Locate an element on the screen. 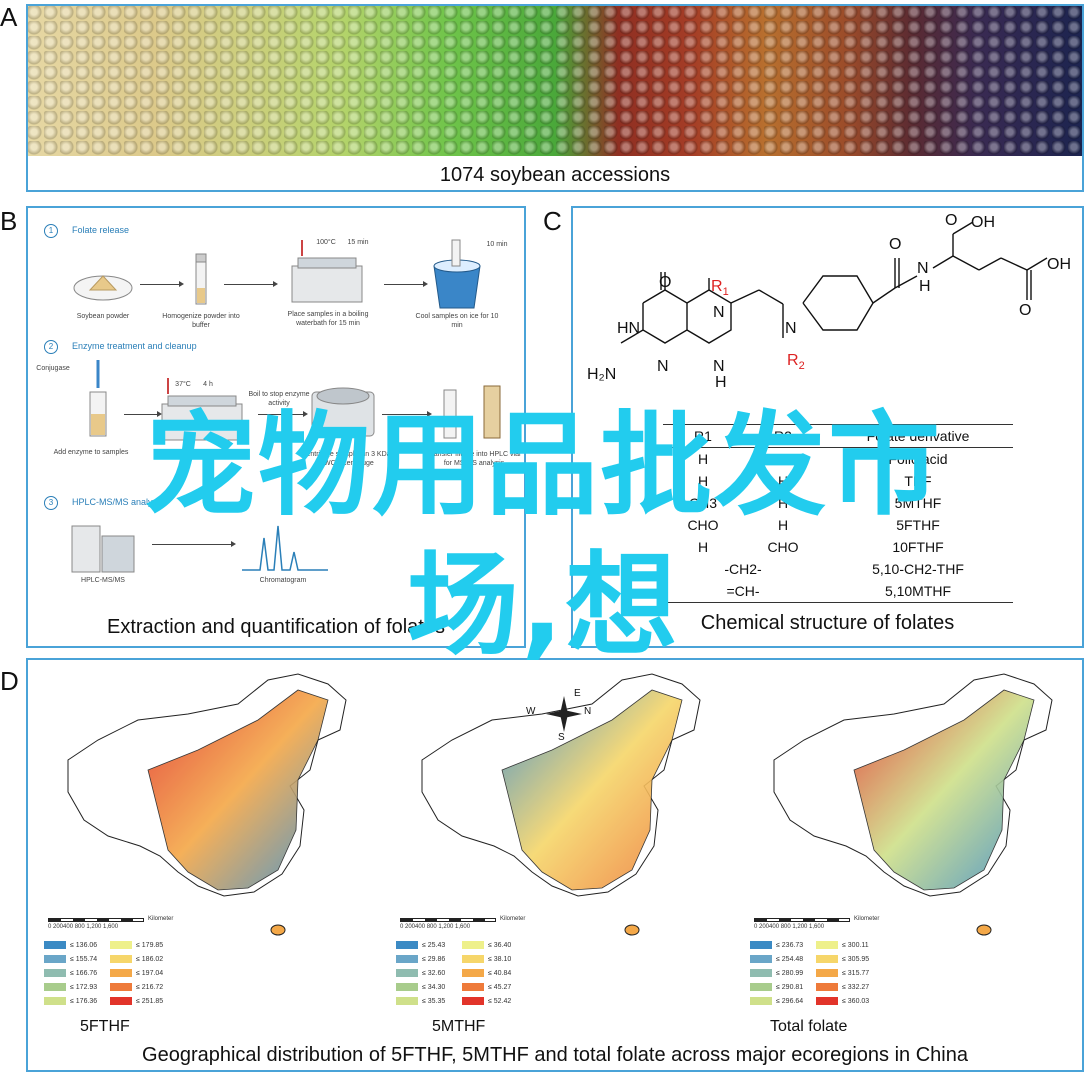 This screenshot has width=1086, height=1074. legend-label: ≤ 296.64 is located at coordinates (790, 1001).